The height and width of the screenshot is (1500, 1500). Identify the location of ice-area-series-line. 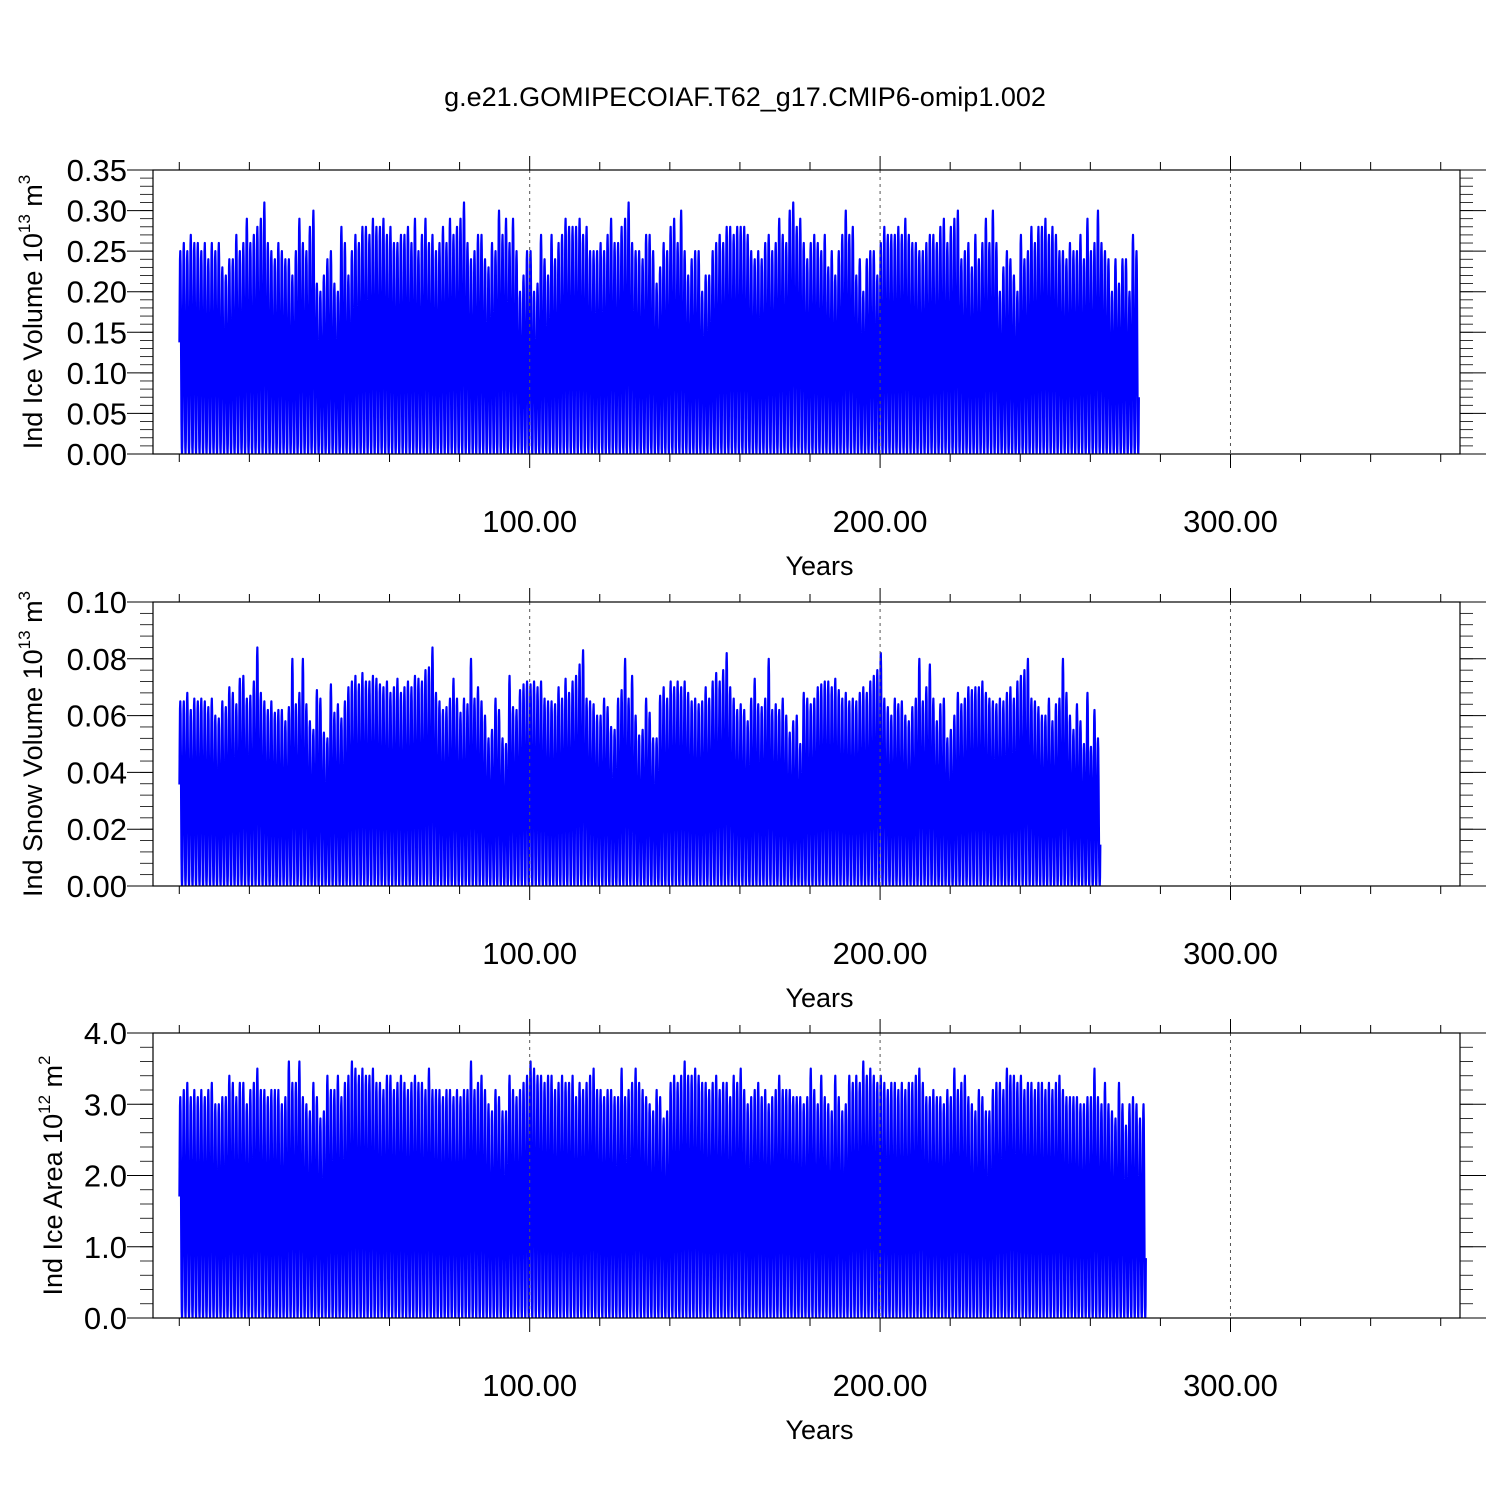
(662, 1189).